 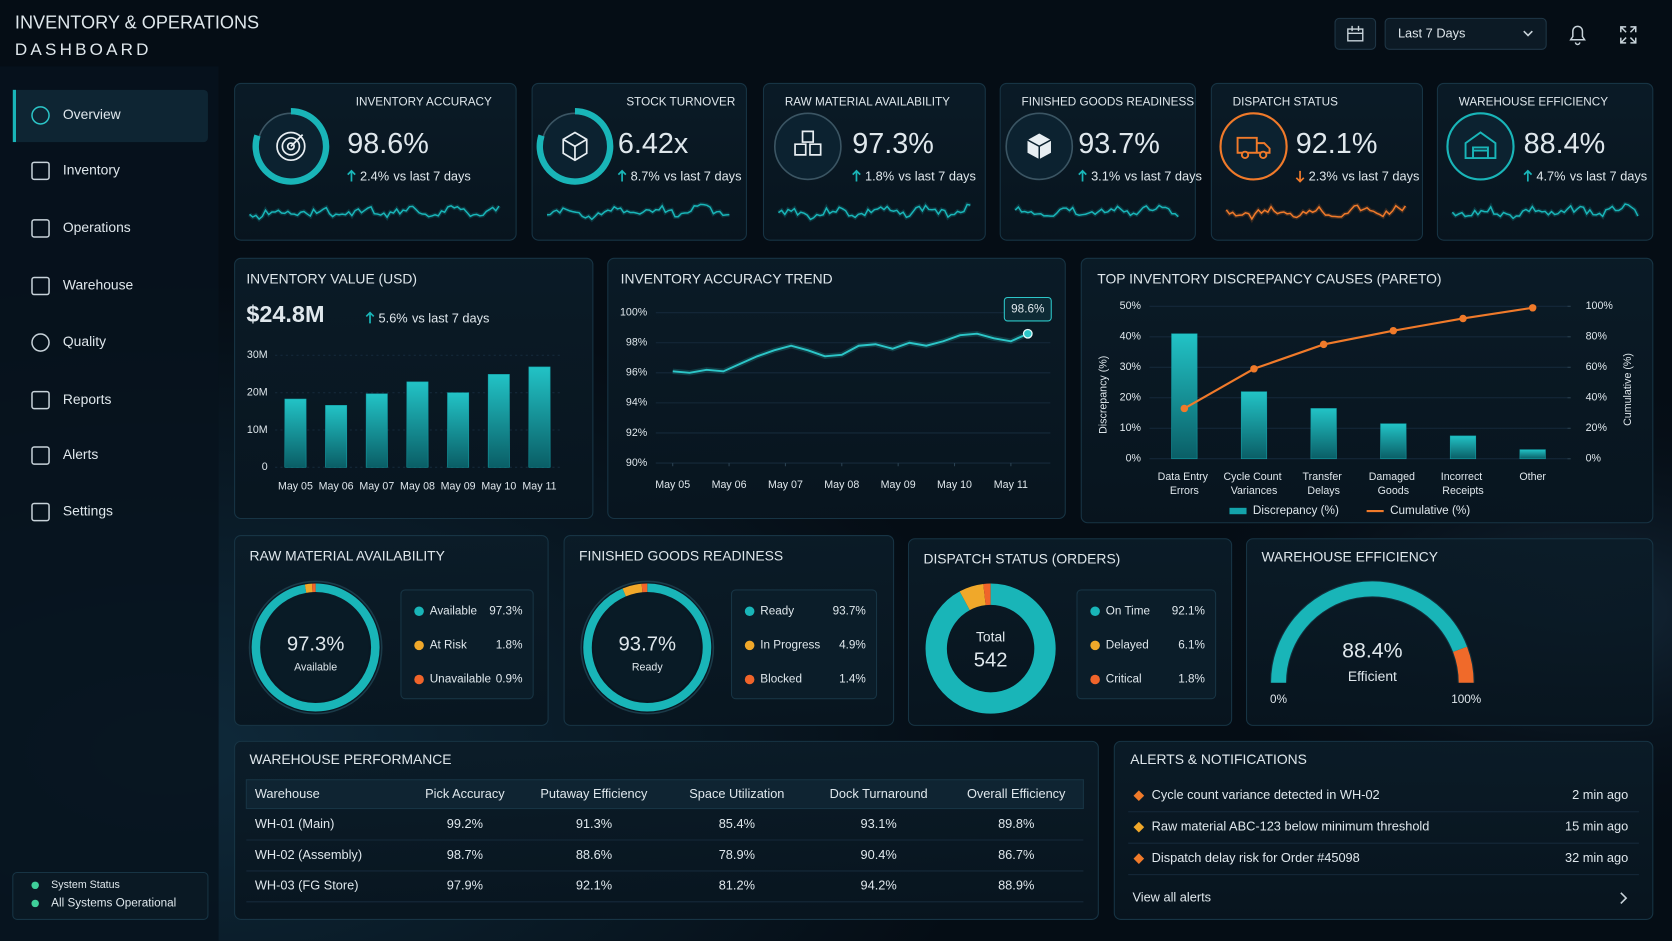 What do you see at coordinates (1358, 358) in the screenshot?
I see `line` at bounding box center [1358, 358].